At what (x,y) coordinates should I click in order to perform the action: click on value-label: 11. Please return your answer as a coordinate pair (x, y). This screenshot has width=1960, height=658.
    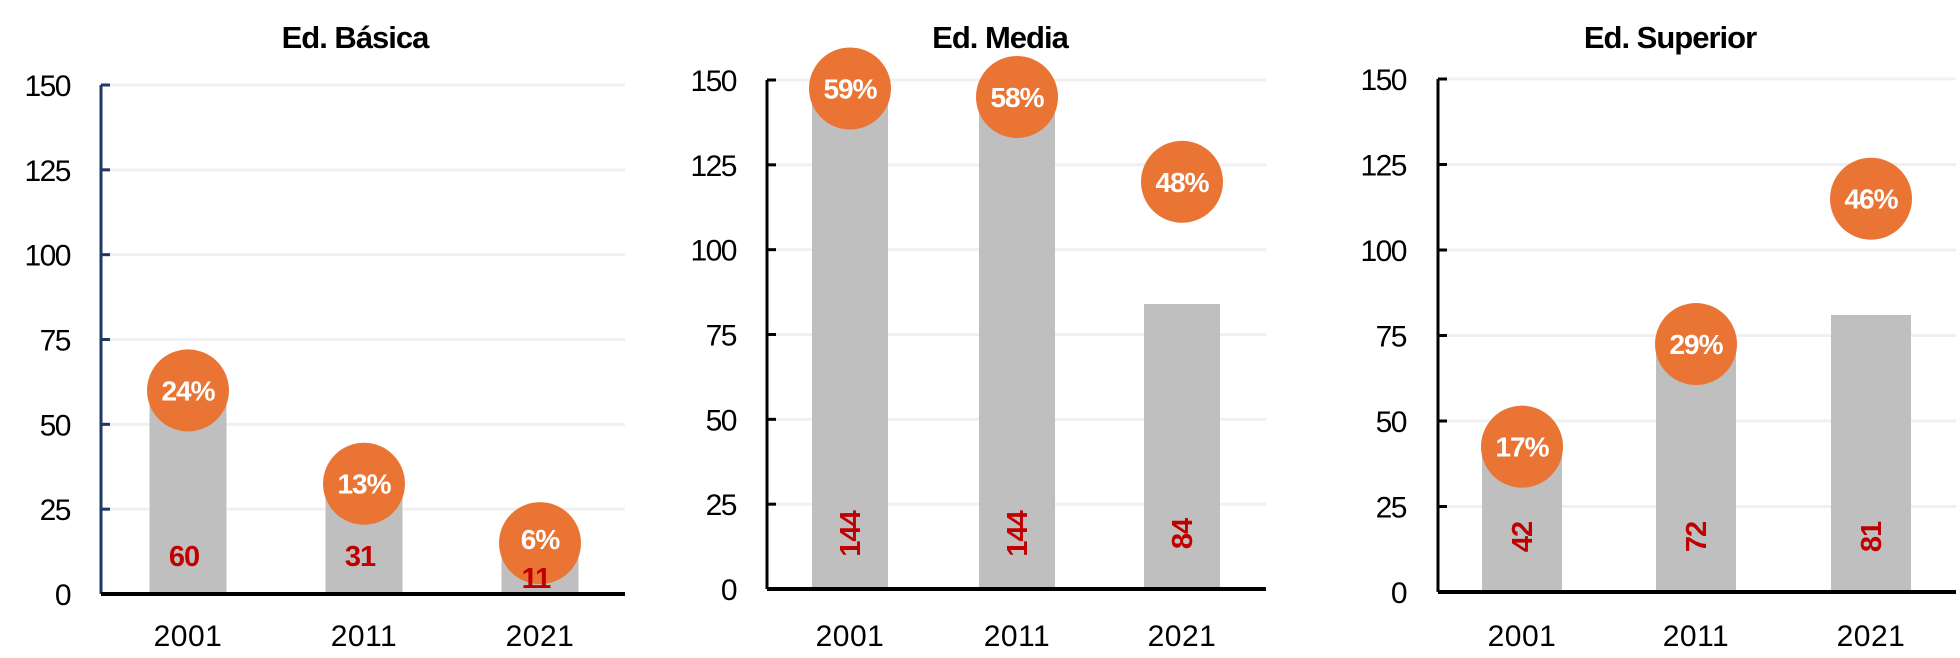
    Looking at the image, I should click on (537, 579).